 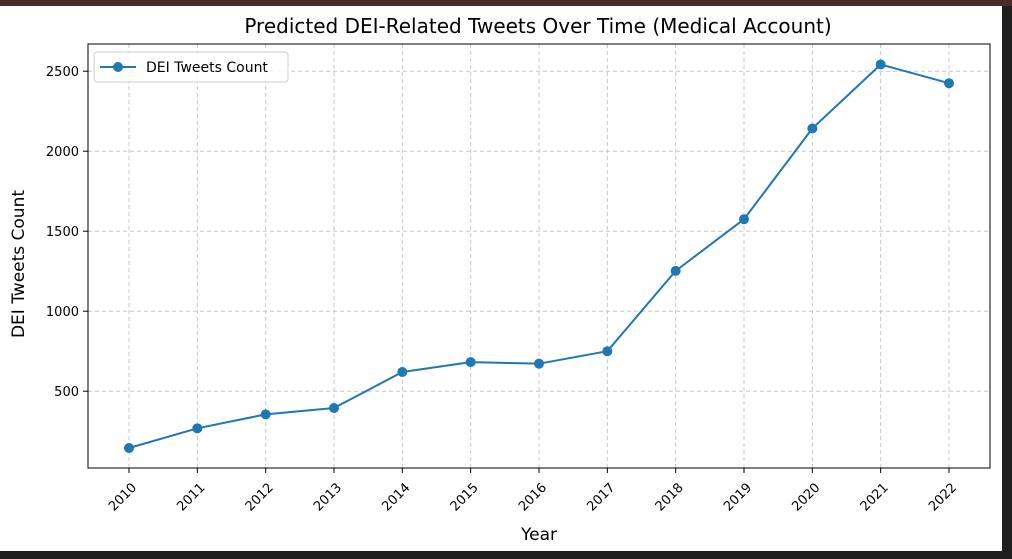 What do you see at coordinates (501, 555) in the screenshot?
I see `window-bottom-strip` at bounding box center [501, 555].